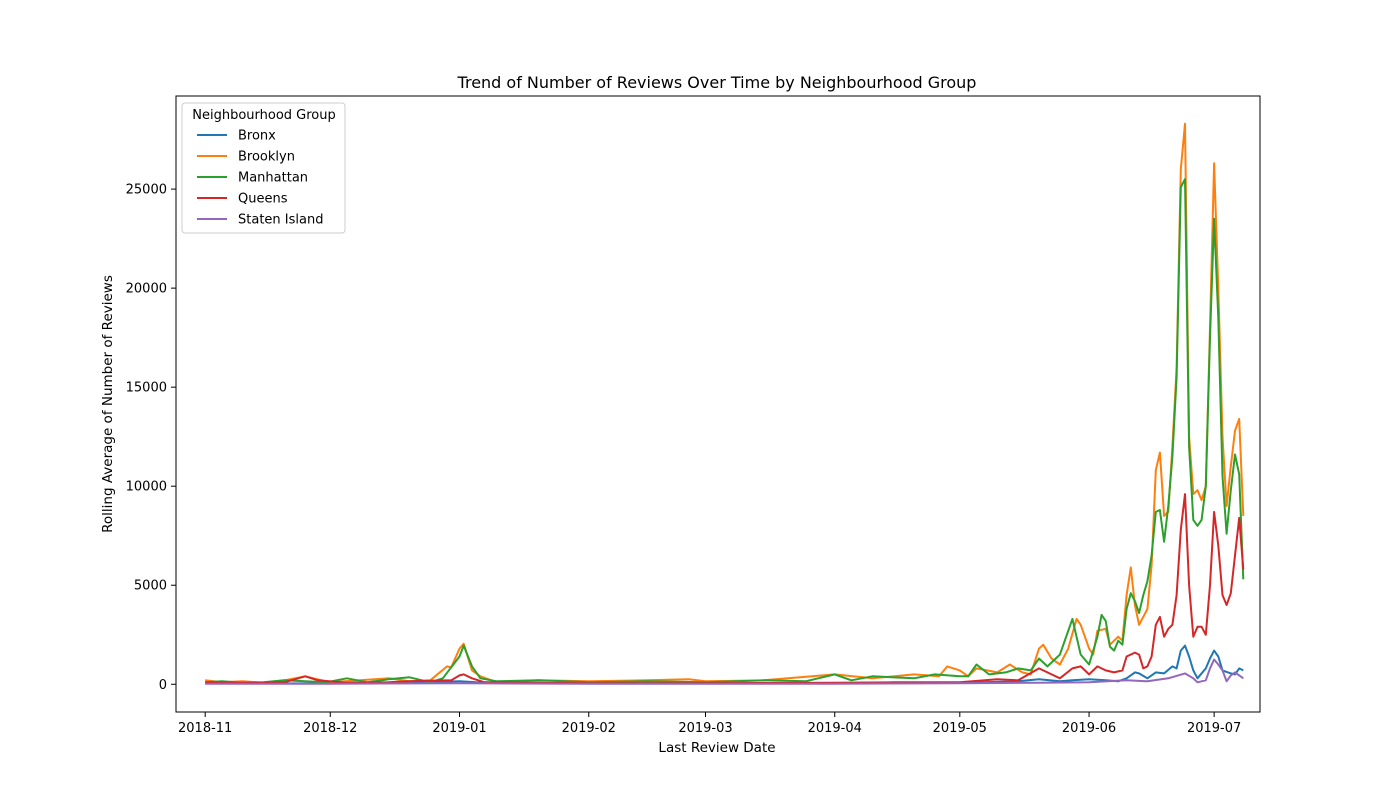 The height and width of the screenshot is (800, 1400). What do you see at coordinates (163, 685) in the screenshot?
I see `y-tick-label: 0` at bounding box center [163, 685].